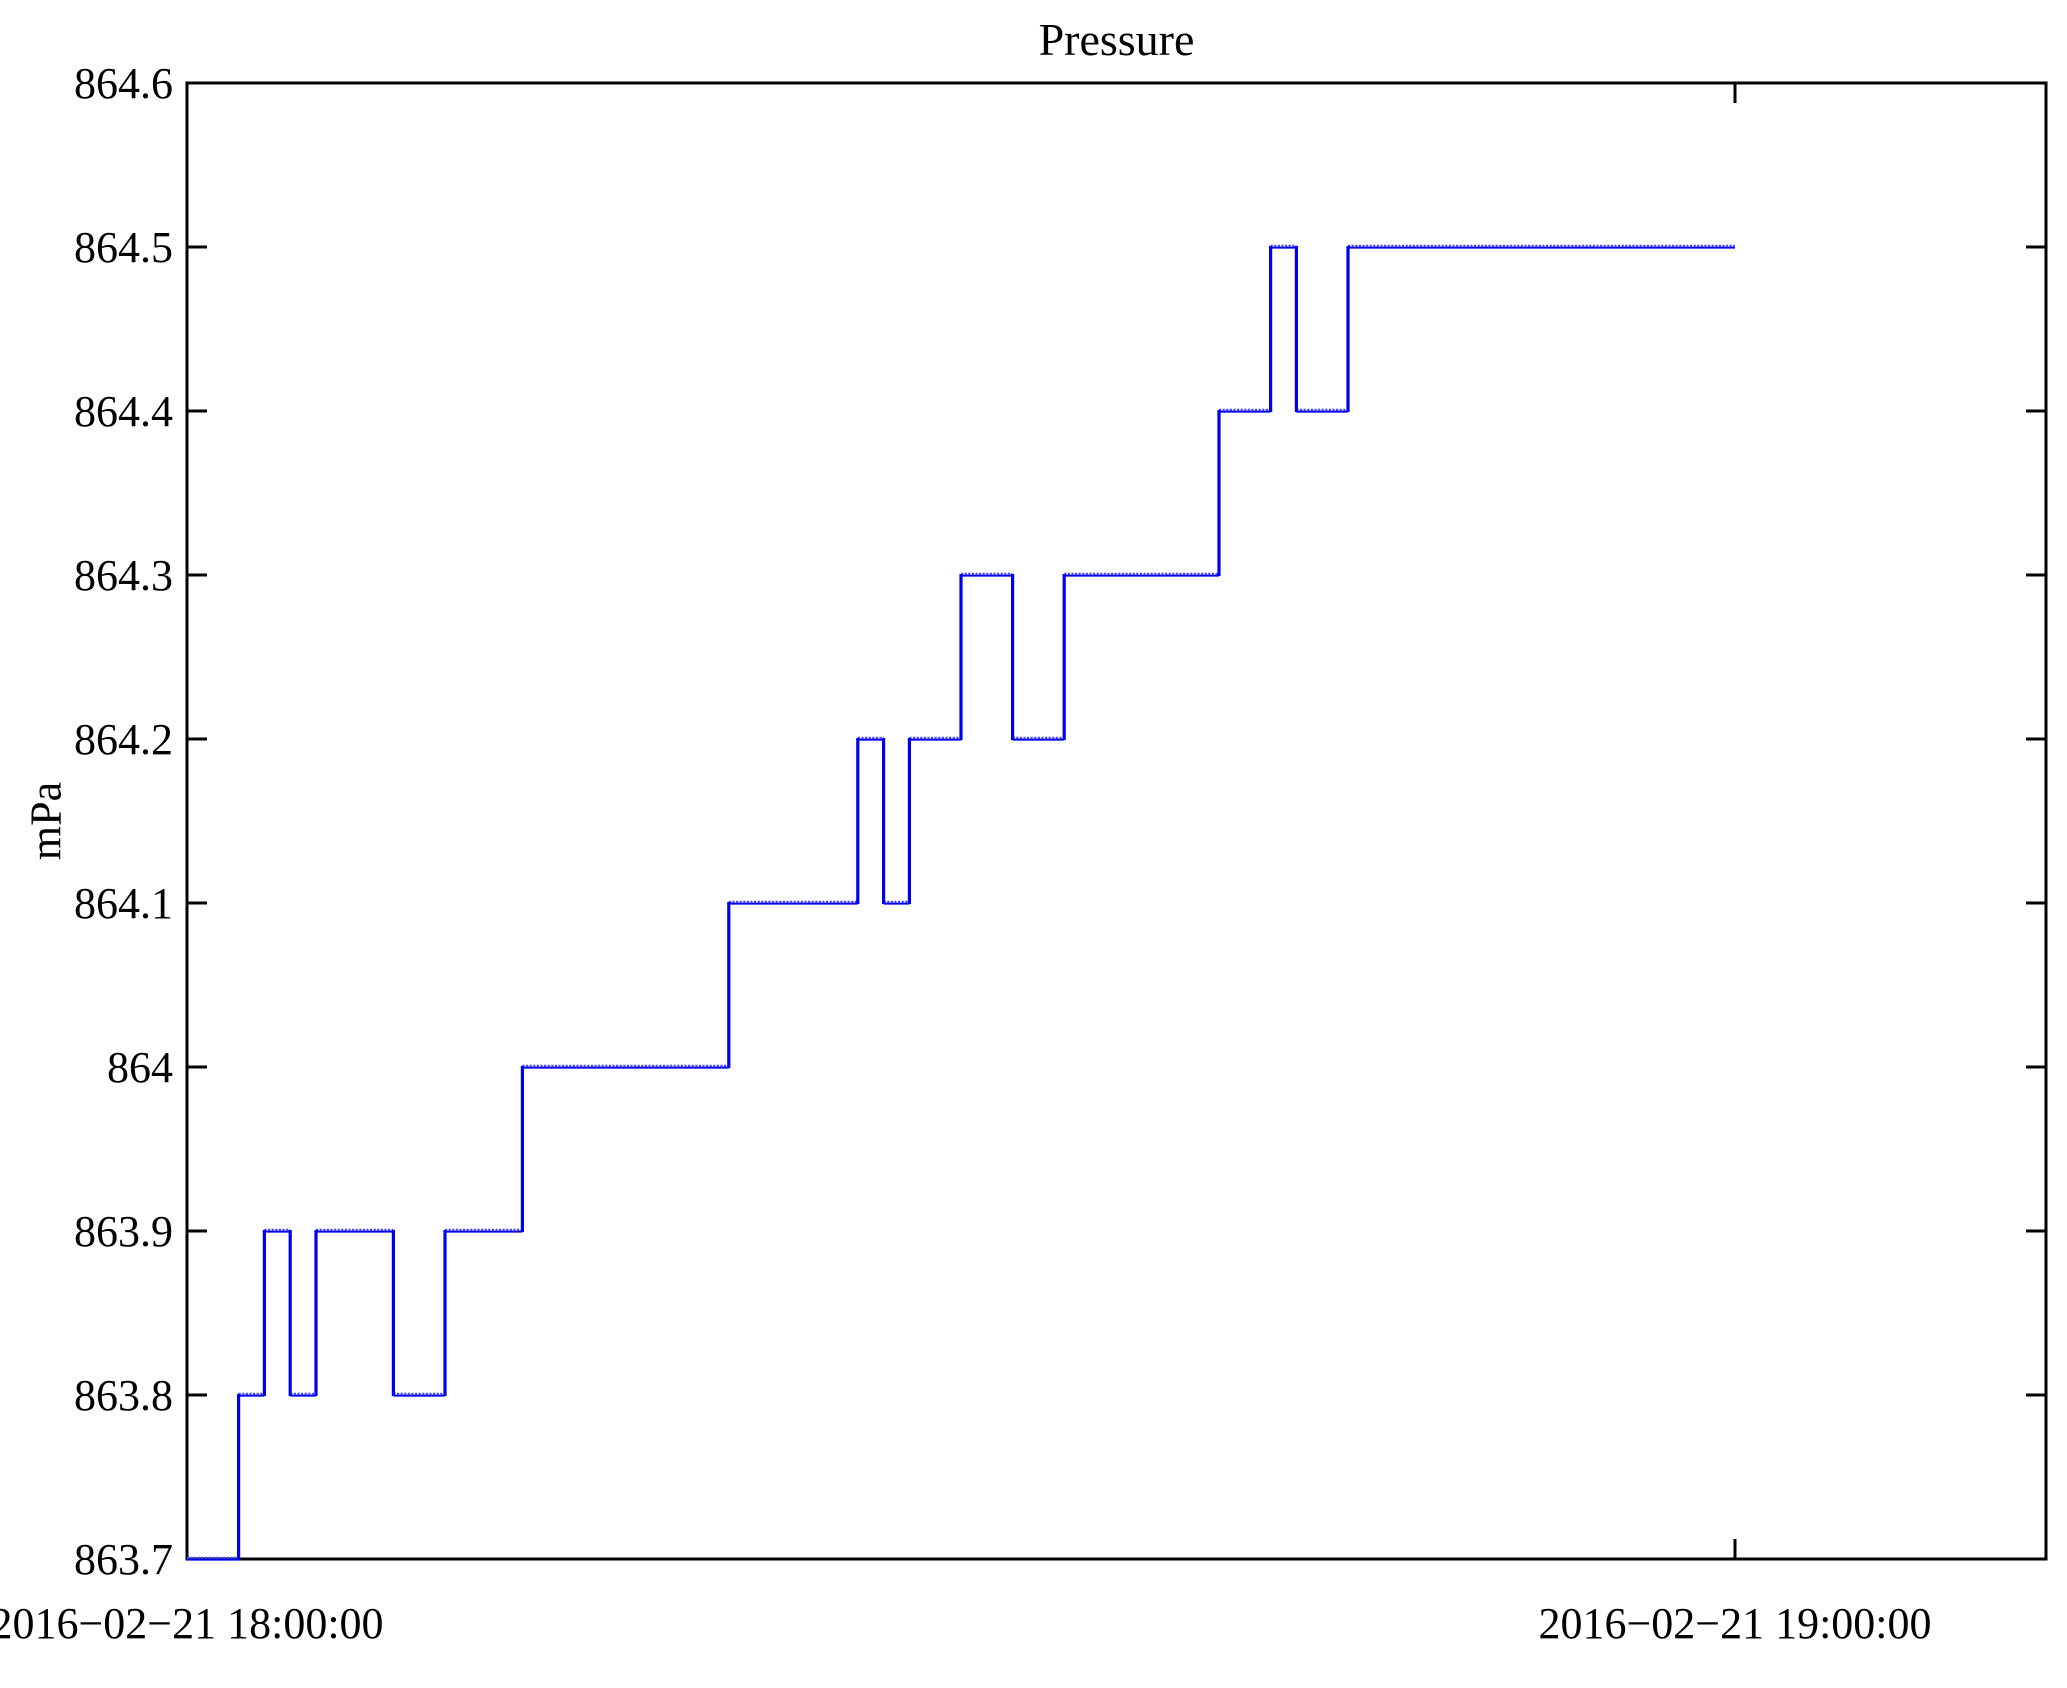 Image resolution: width=2067 pixels, height=1688 pixels. What do you see at coordinates (123, 1559) in the screenshot?
I see `y-tick-label: 863.7` at bounding box center [123, 1559].